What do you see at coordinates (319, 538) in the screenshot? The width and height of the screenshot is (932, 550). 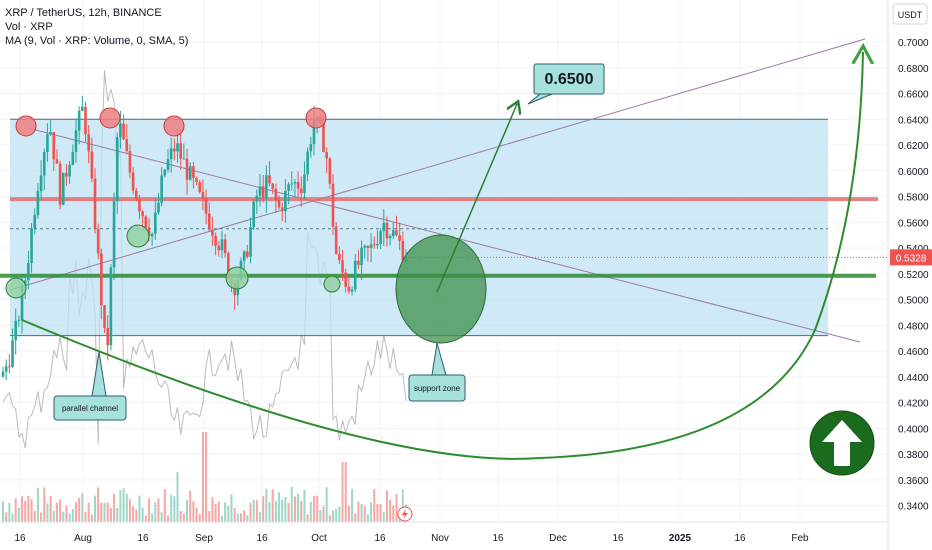 I see `time-tick-label: Oct` at bounding box center [319, 538].